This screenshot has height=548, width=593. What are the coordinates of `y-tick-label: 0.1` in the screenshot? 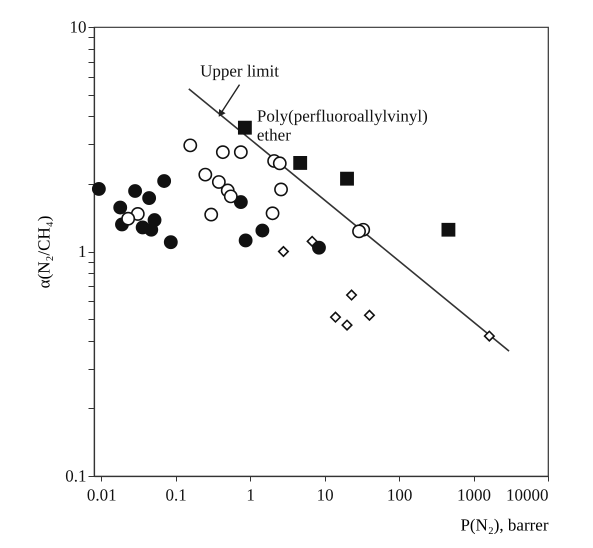 It's located at (75, 476).